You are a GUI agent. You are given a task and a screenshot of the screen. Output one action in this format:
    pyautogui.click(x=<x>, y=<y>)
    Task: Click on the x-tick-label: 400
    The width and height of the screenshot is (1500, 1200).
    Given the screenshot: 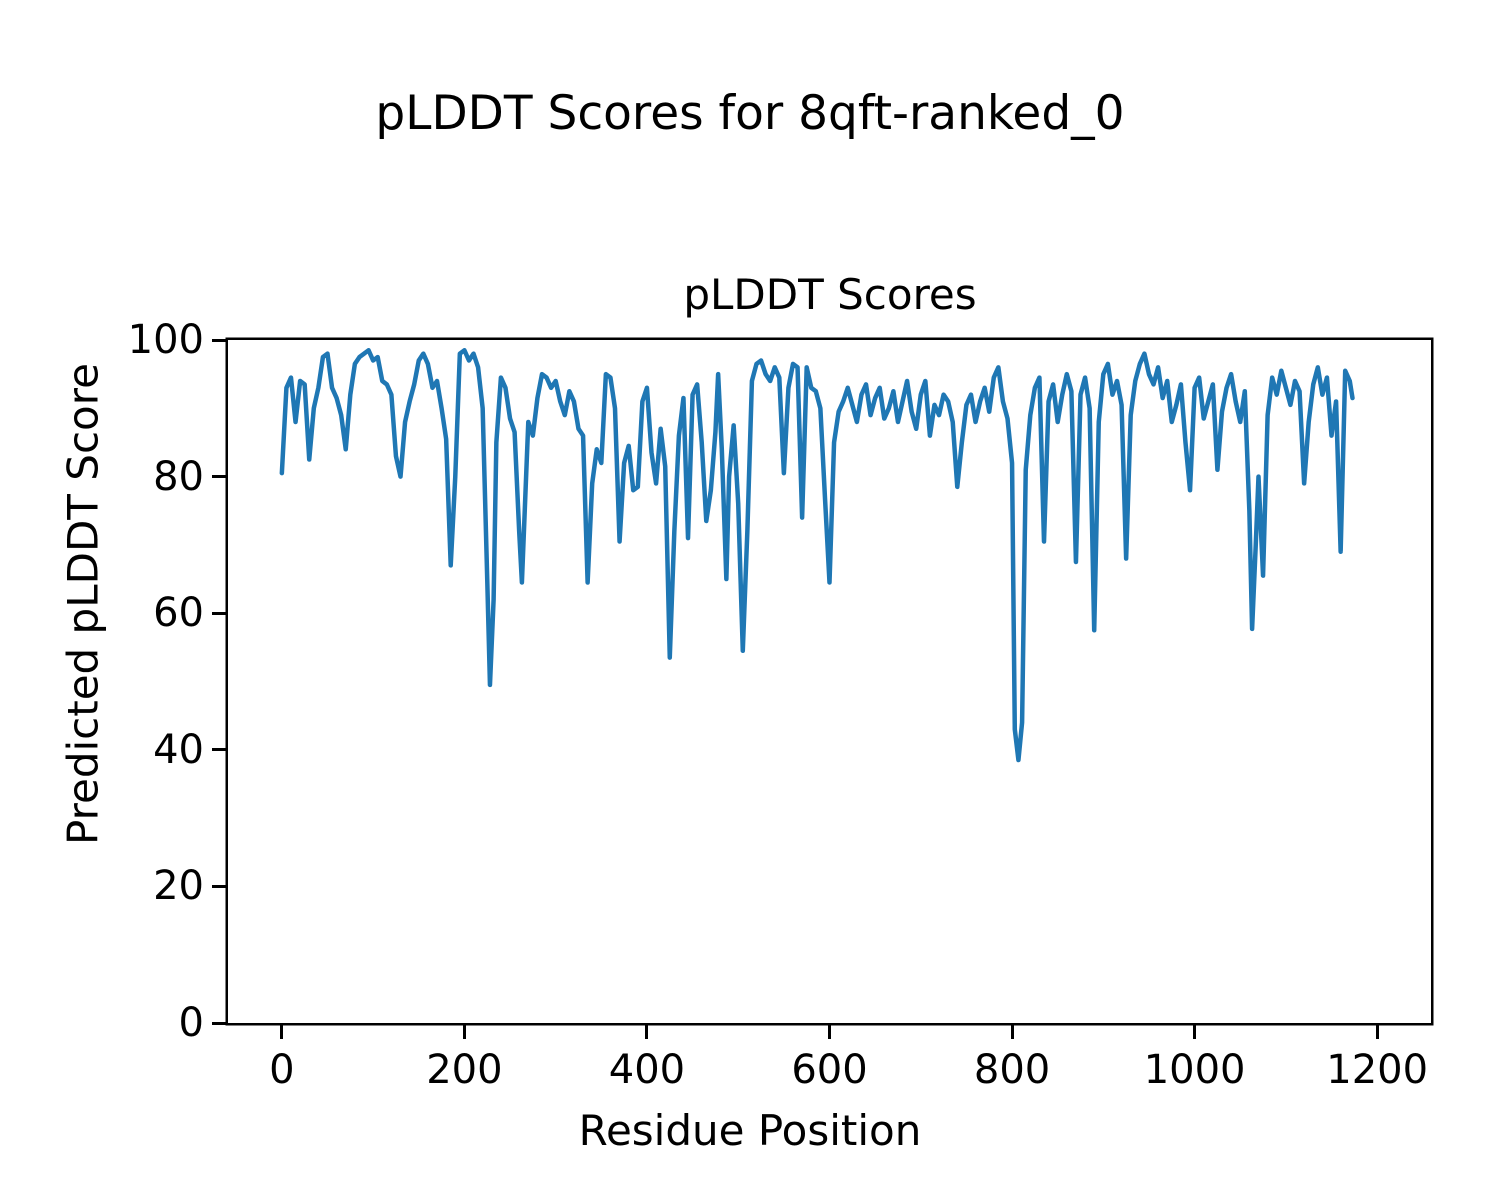 What is the action you would take?
    pyautogui.click(x=647, y=1070)
    